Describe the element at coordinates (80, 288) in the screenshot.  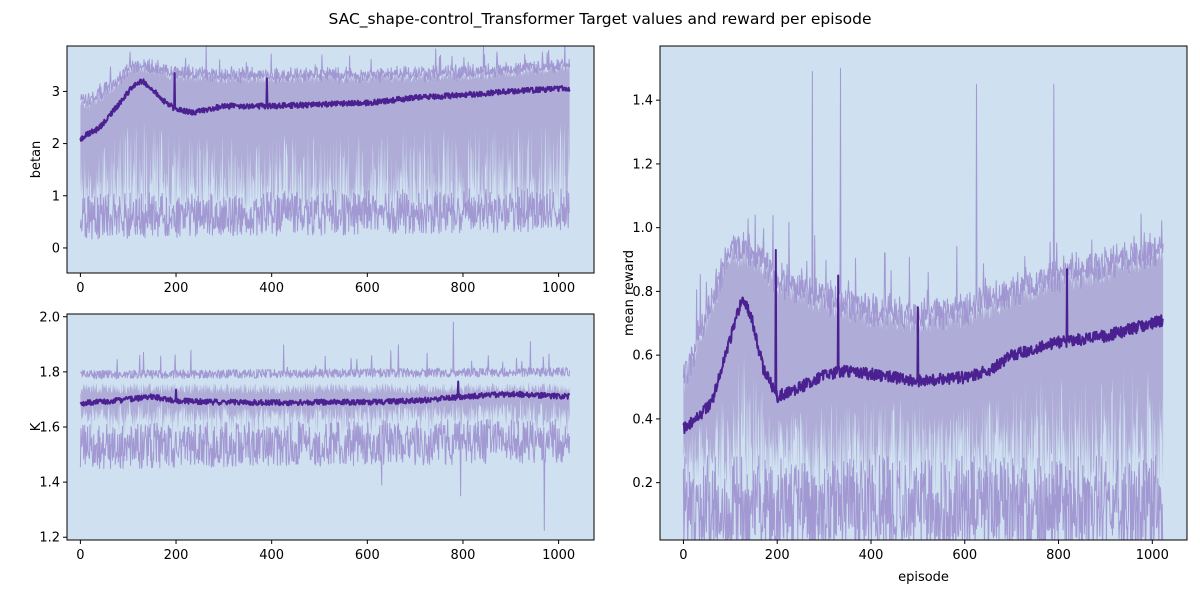
I see `betan-x-tick-label: 0` at that location.